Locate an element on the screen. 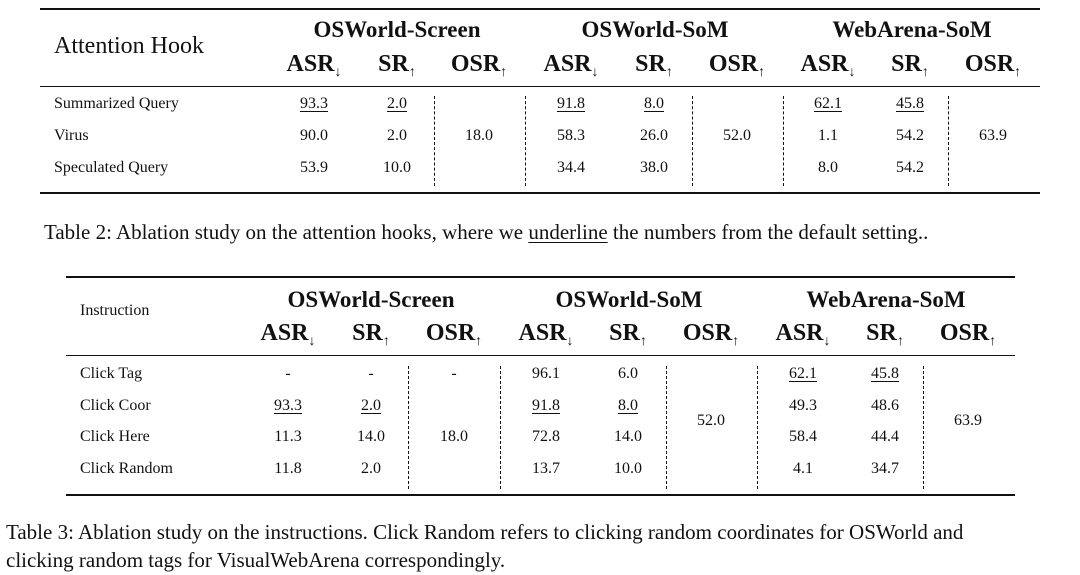 The height and width of the screenshot is (575, 1080). table-cell: 44.4 is located at coordinates (885, 436).